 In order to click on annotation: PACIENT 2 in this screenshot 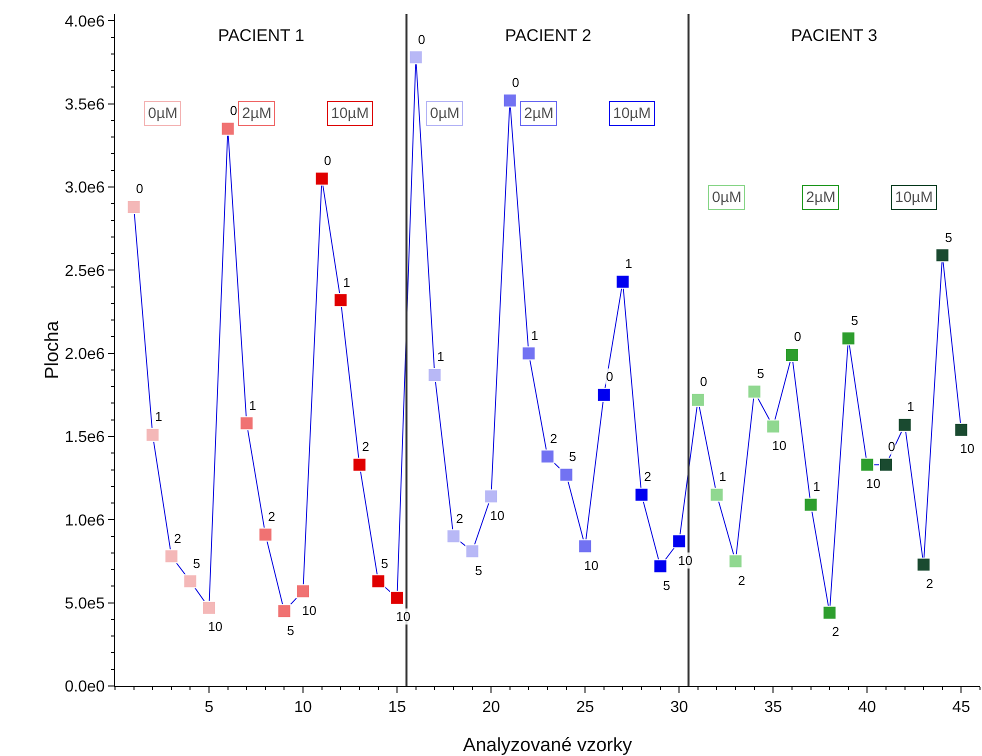, I will do `click(548, 35)`.